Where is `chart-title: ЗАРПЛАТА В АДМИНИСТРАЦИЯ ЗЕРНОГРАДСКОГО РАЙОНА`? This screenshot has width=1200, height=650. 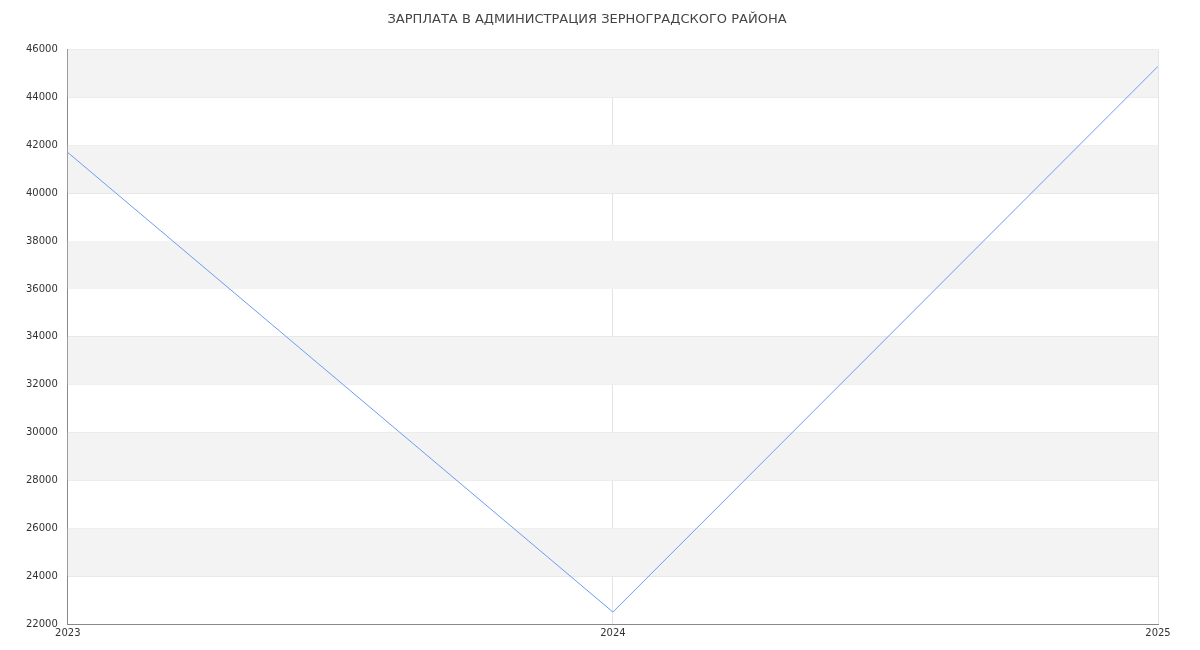 chart-title: ЗАРПЛАТА В АДМИНИСТРАЦИЯ ЗЕРНОГРАДСКОГО РАЙОНА is located at coordinates (587, 19).